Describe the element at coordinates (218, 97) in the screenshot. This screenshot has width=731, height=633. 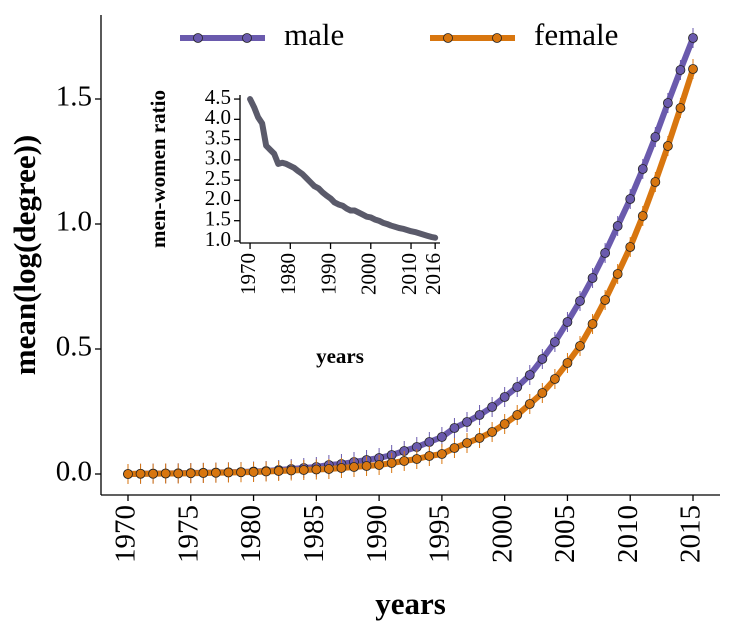
I see `y-tick-label: 4.5` at that location.